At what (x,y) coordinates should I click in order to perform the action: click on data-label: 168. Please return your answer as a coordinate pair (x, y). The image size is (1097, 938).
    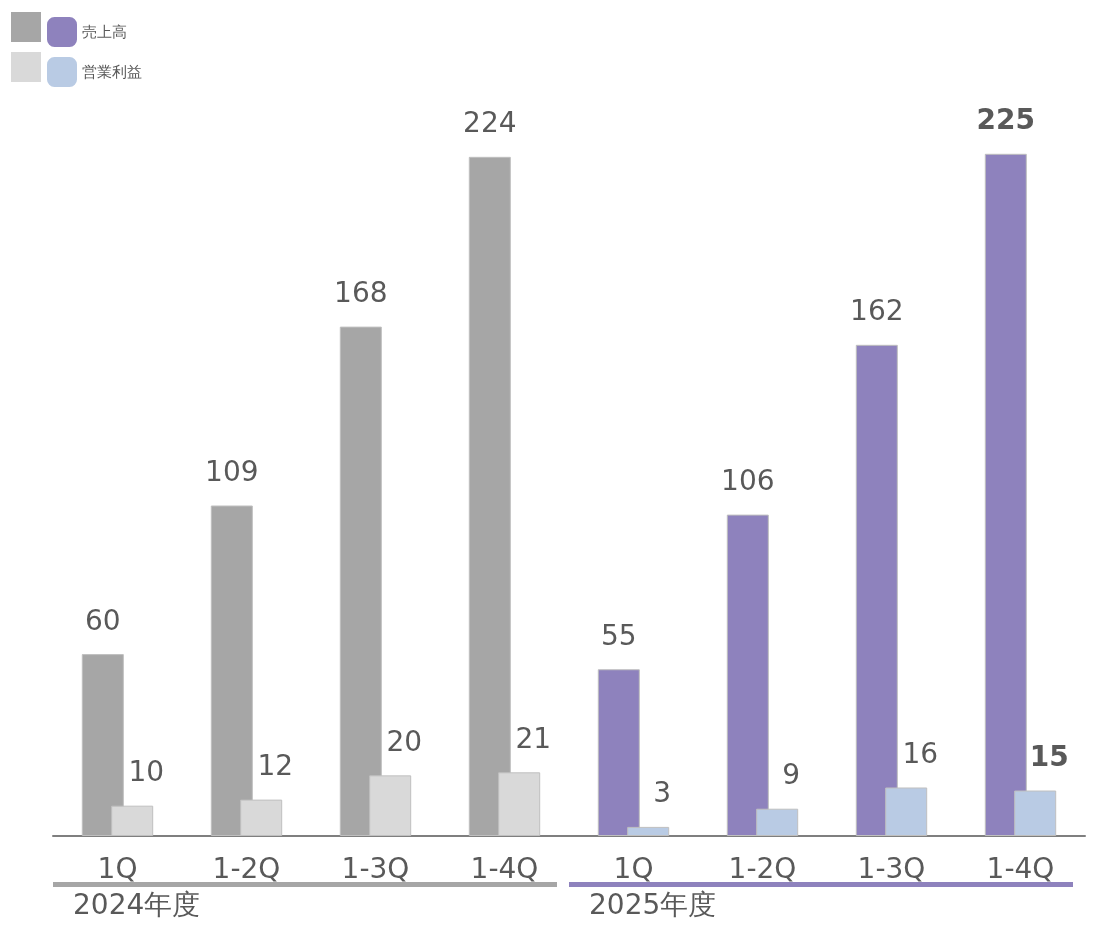
    Looking at the image, I should click on (361, 293).